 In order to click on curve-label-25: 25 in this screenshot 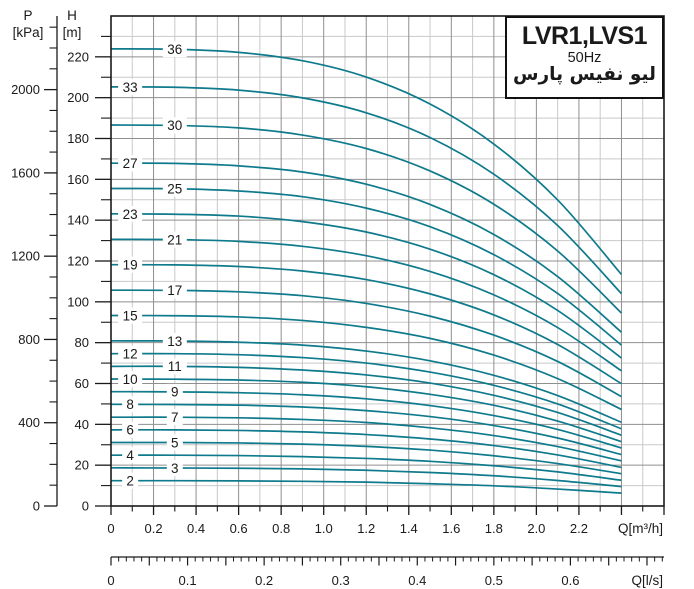, I will do `click(174, 189)`.